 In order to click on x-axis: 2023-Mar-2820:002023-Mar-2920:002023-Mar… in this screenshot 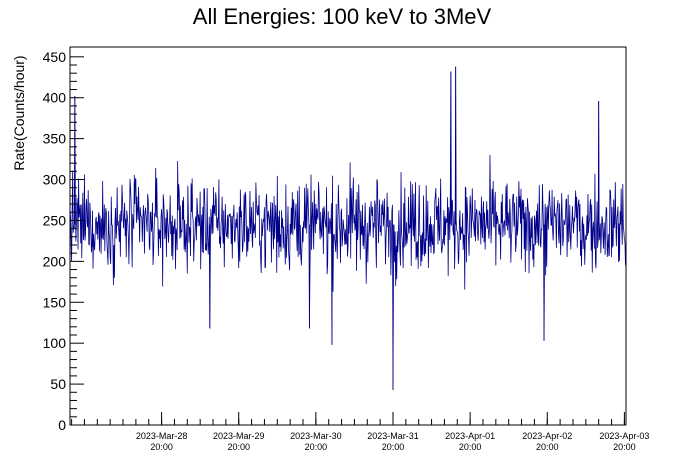, I will do `click(360, 432)`.